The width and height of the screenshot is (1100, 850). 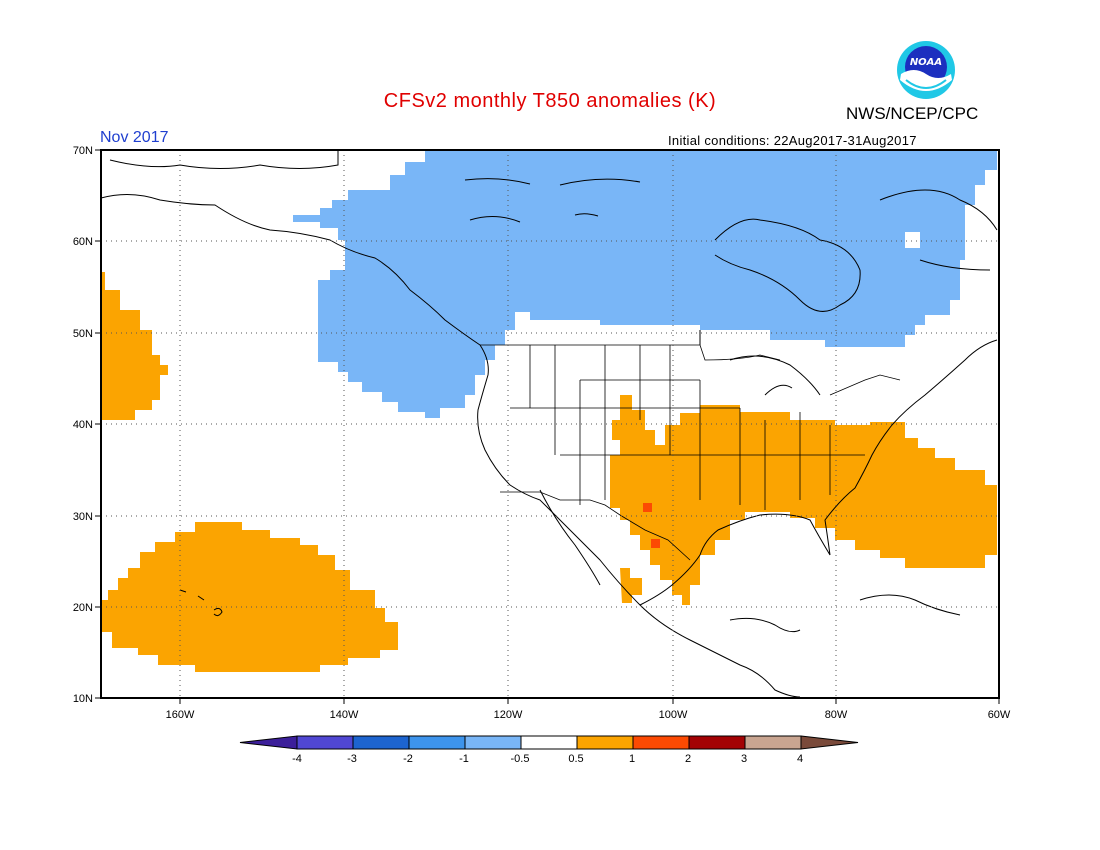 I want to click on negative-anomaly-cutout, so click(x=912, y=240).